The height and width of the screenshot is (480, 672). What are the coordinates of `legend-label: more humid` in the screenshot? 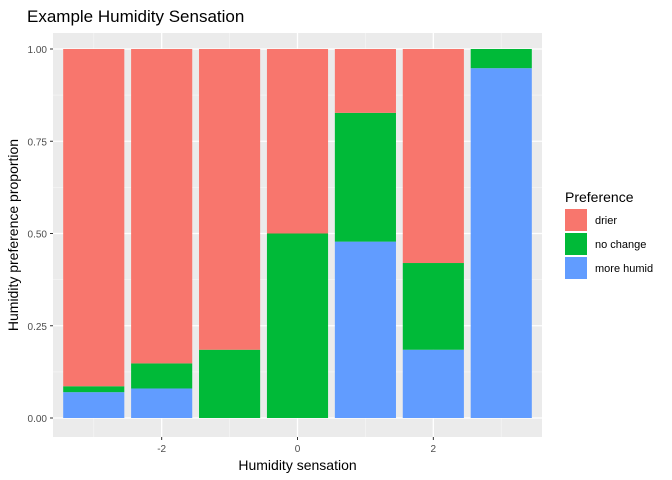 It's located at (624, 269).